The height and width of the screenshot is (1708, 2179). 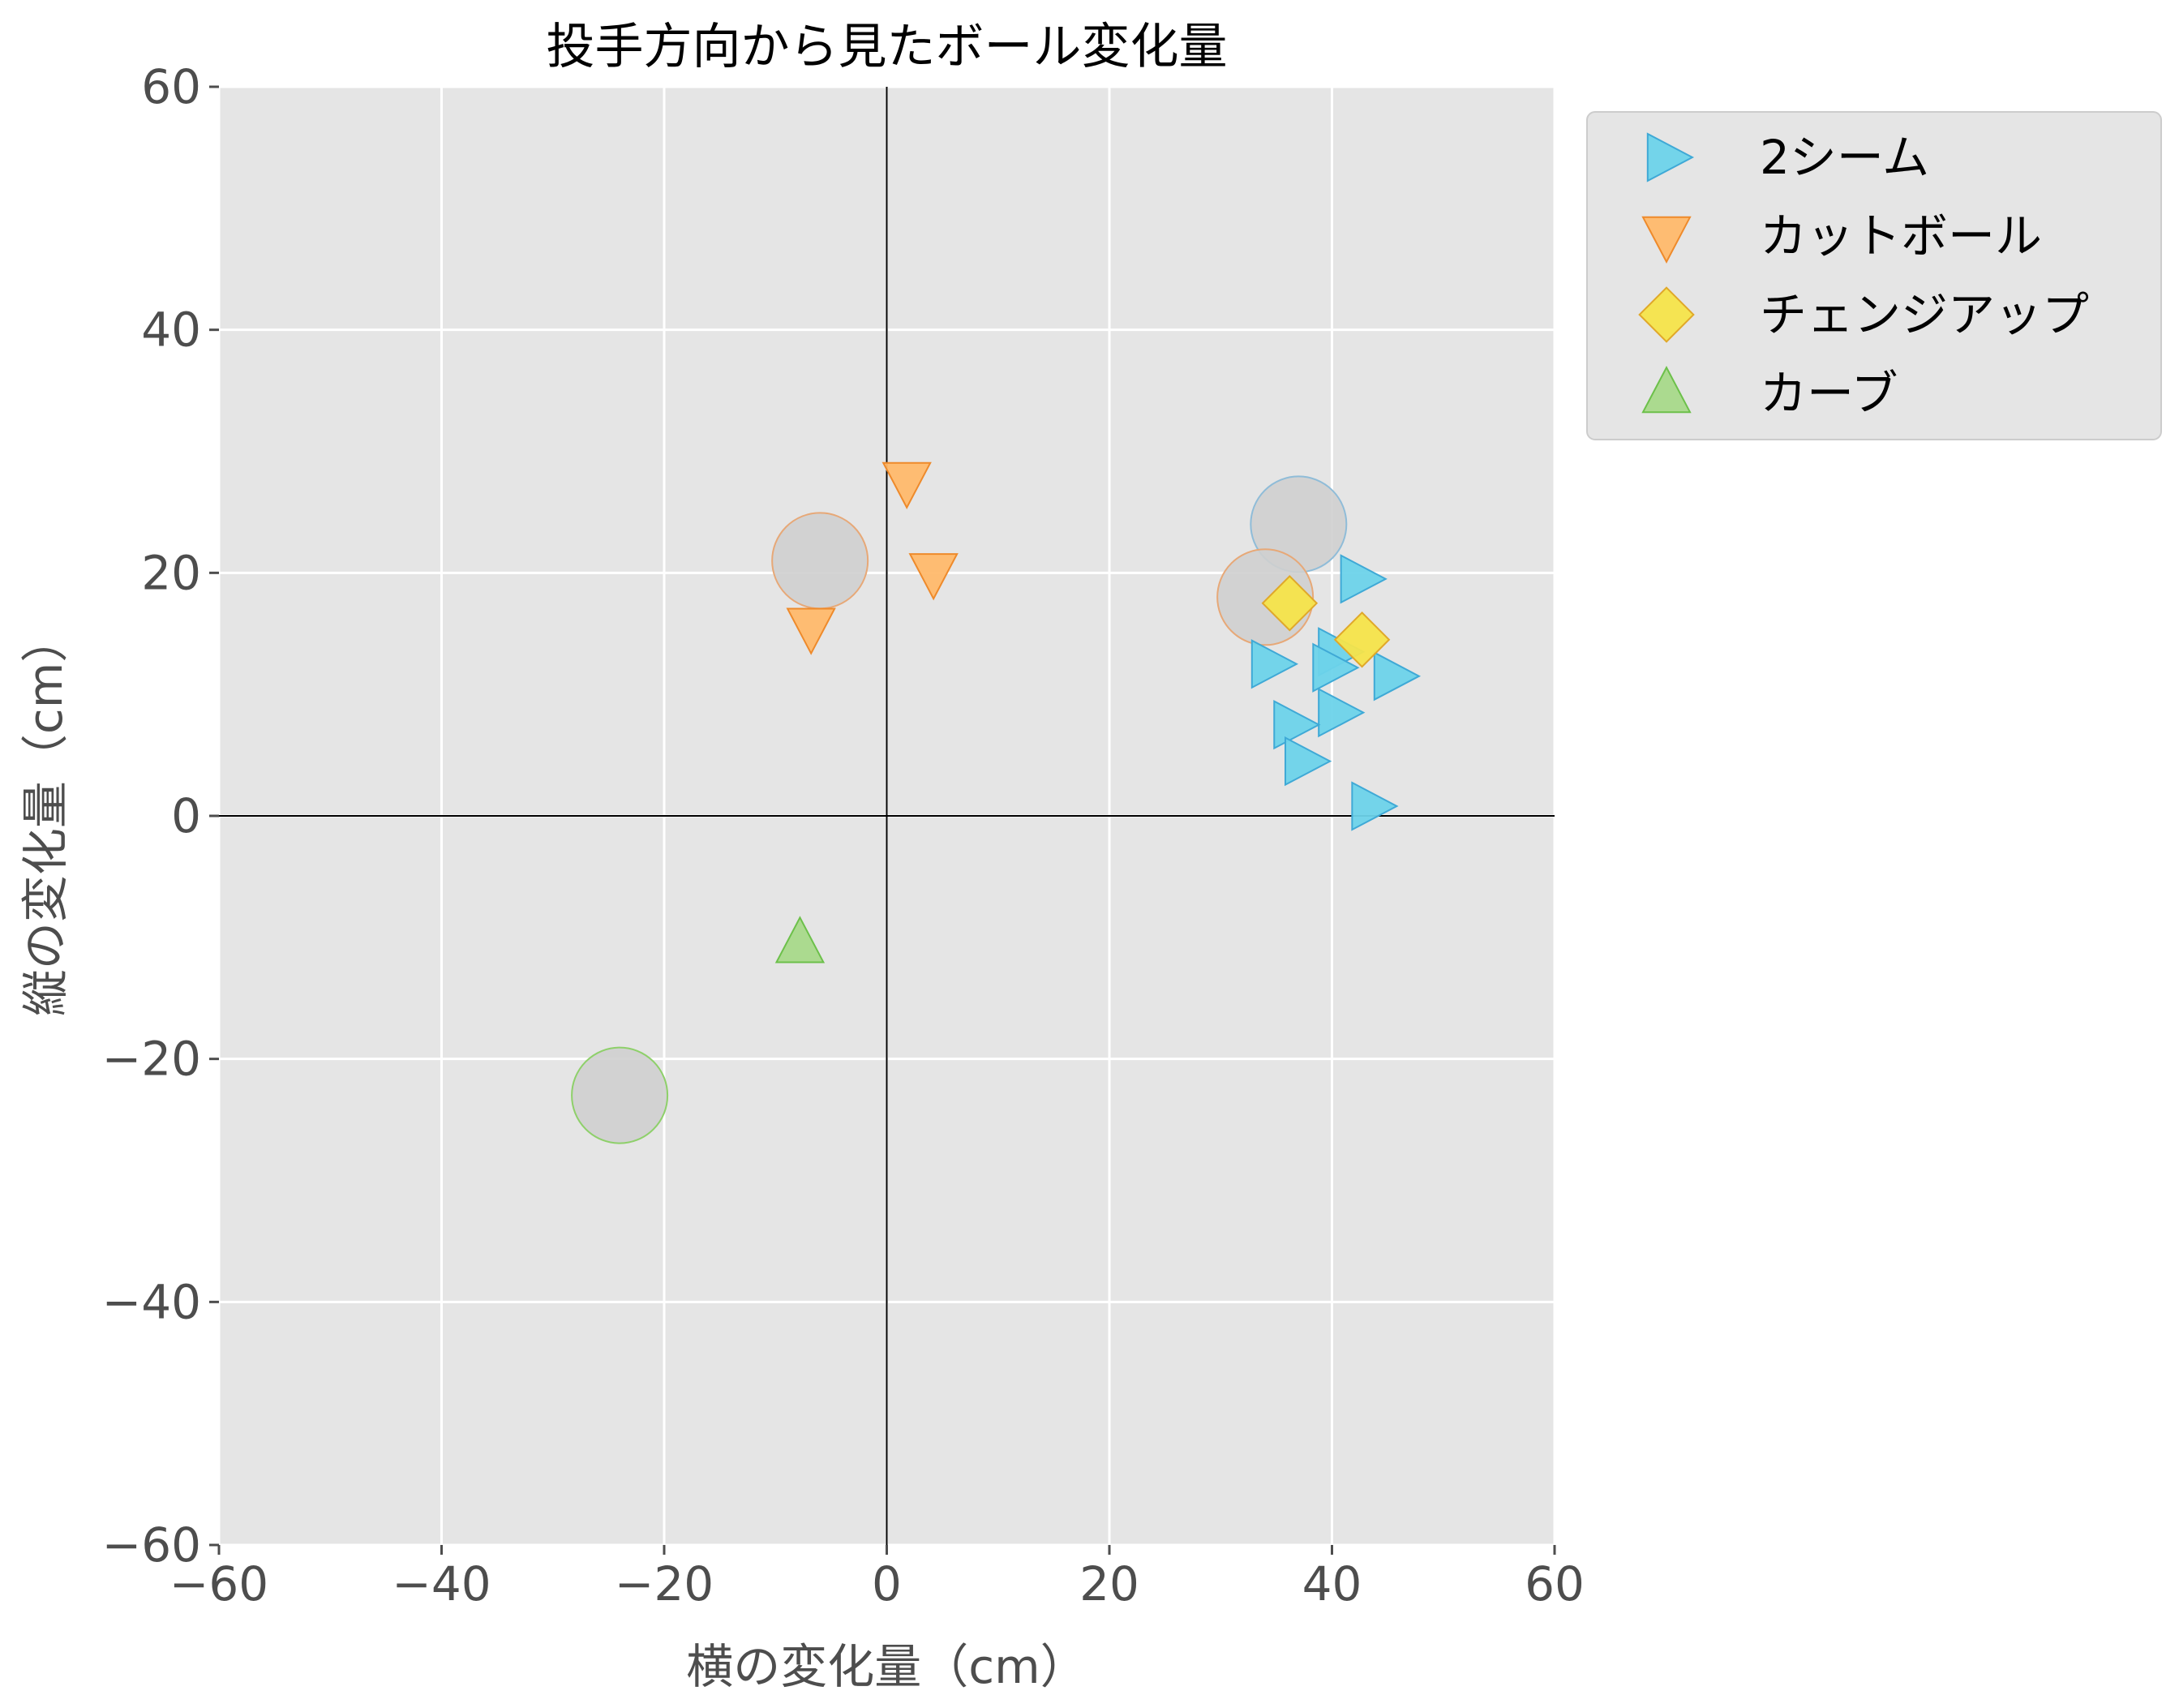 What do you see at coordinates (186, 815) in the screenshot?
I see `y-tick-label: 0` at bounding box center [186, 815].